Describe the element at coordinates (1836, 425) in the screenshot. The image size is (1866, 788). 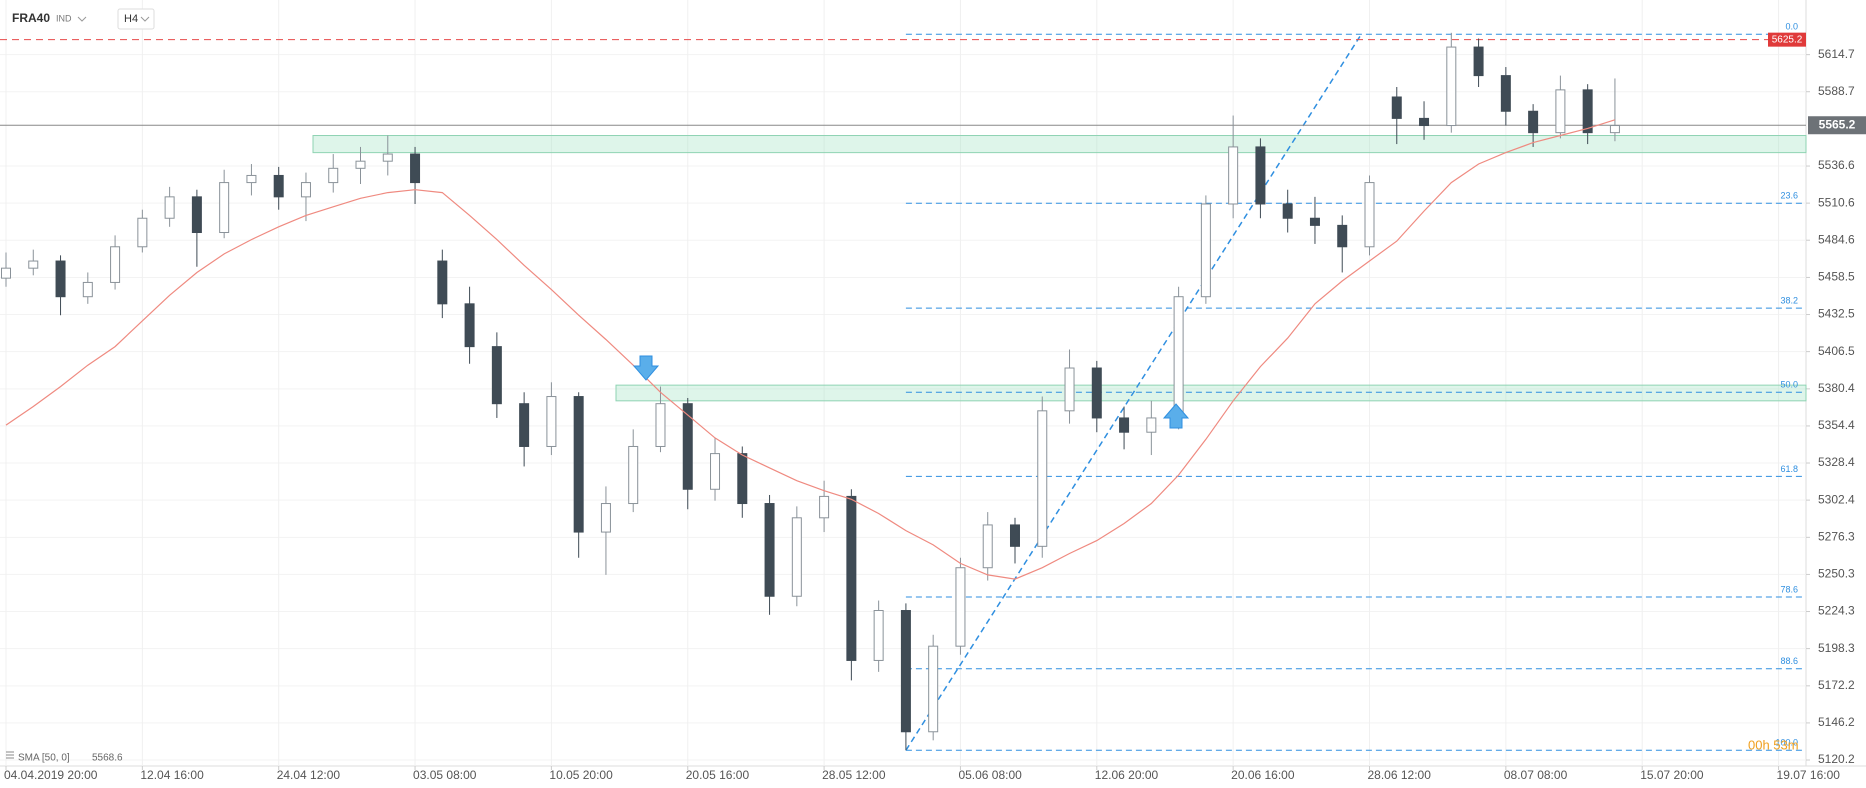
I see `y-tick-label: 5354.4` at that location.